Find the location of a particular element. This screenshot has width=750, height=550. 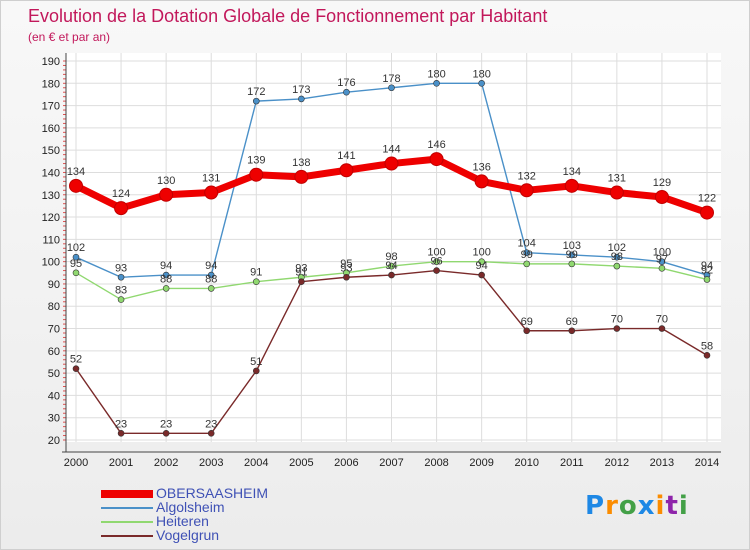

data-label-heiteren: 88 is located at coordinates (166, 279).